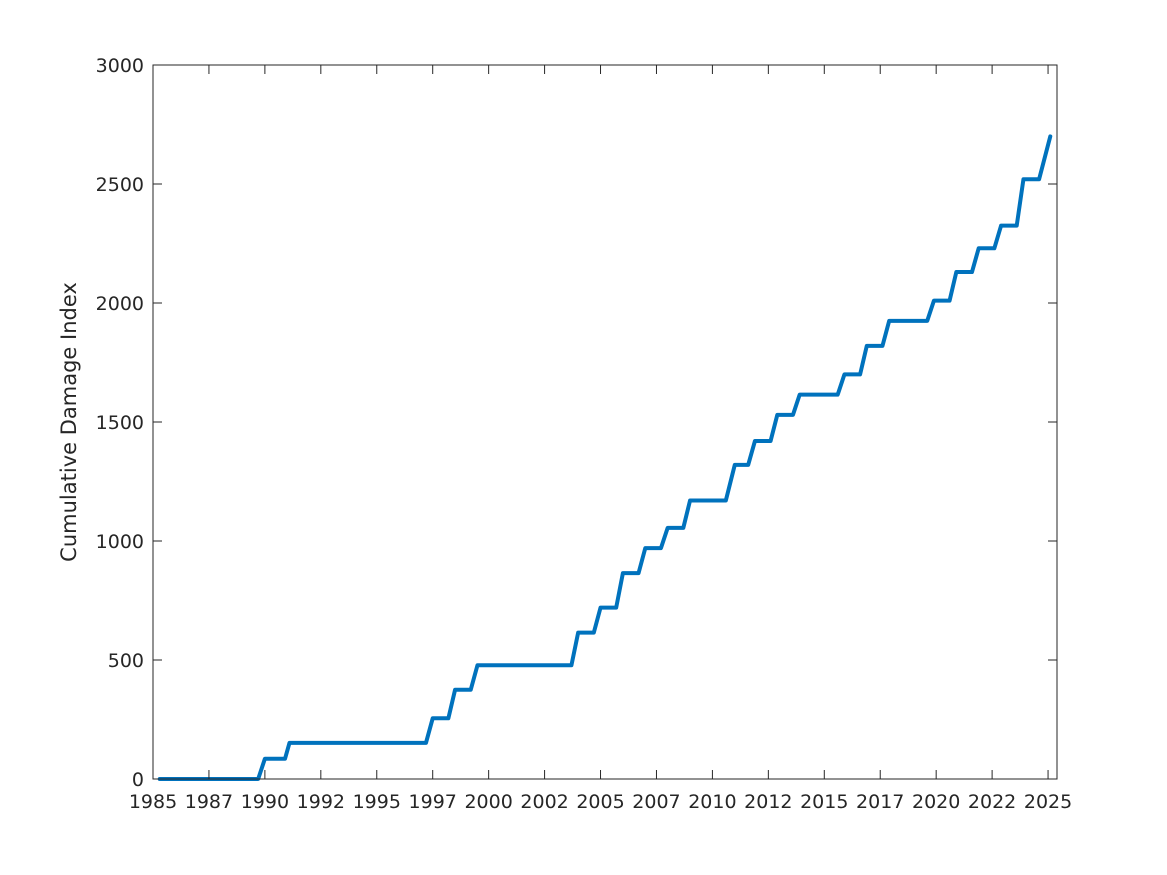  What do you see at coordinates (153, 802) in the screenshot?
I see `x-tick-label: 1985` at bounding box center [153, 802].